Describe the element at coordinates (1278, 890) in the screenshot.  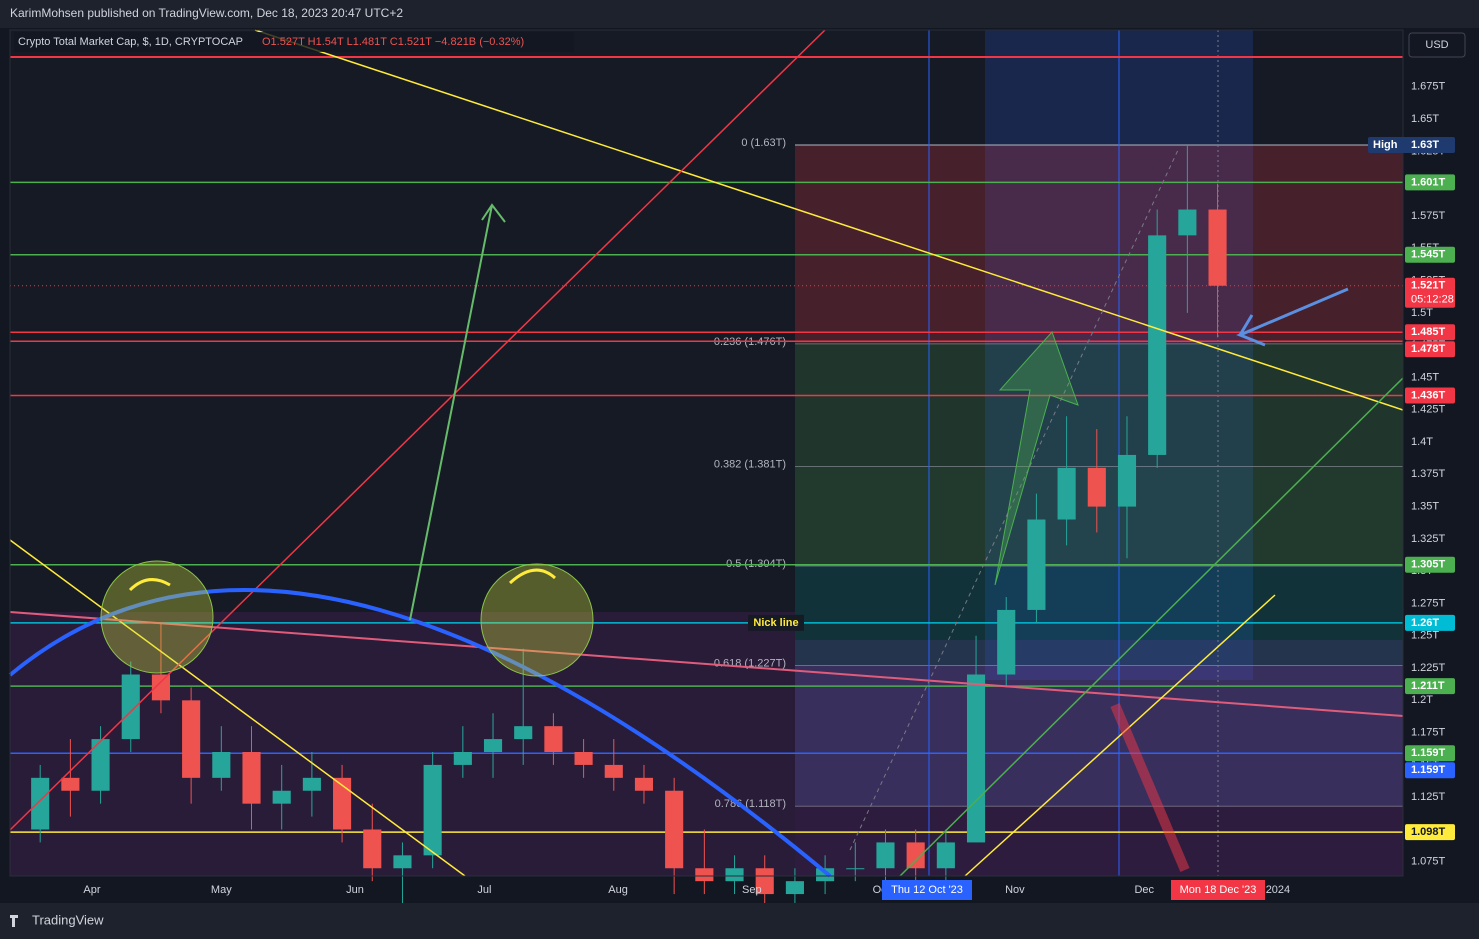
I see `x-tick-label: 2024` at that location.